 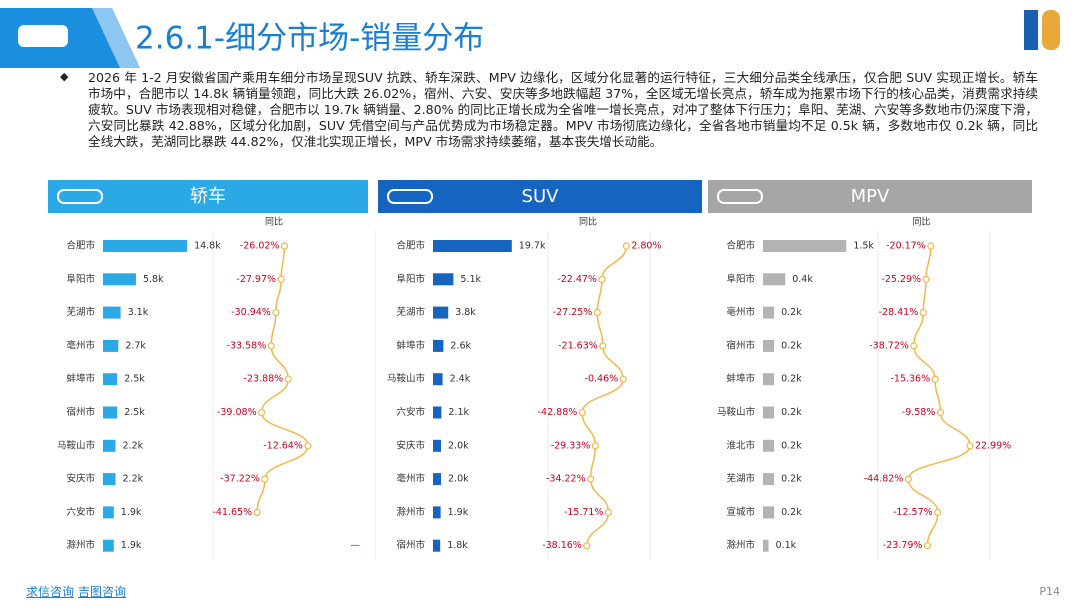 What do you see at coordinates (138, 312) in the screenshot?
I see `value-label: 3.1k` at bounding box center [138, 312].